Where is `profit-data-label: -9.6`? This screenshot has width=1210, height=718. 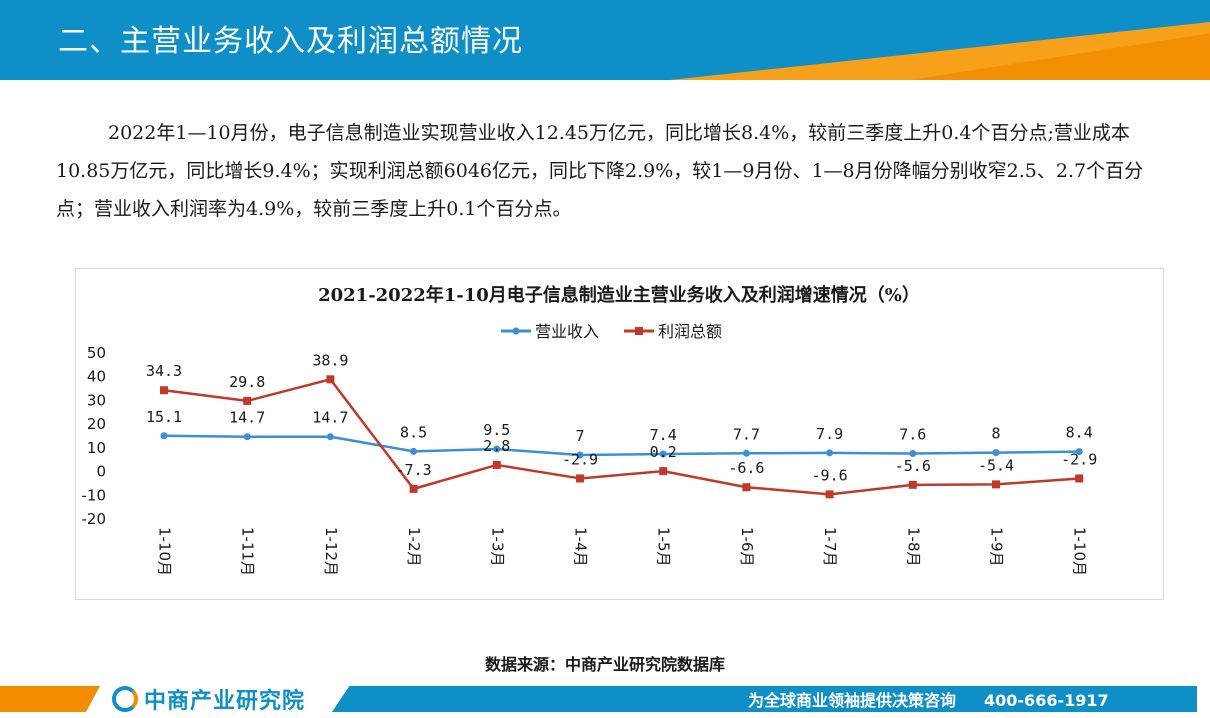 profit-data-label: -9.6 is located at coordinates (830, 475).